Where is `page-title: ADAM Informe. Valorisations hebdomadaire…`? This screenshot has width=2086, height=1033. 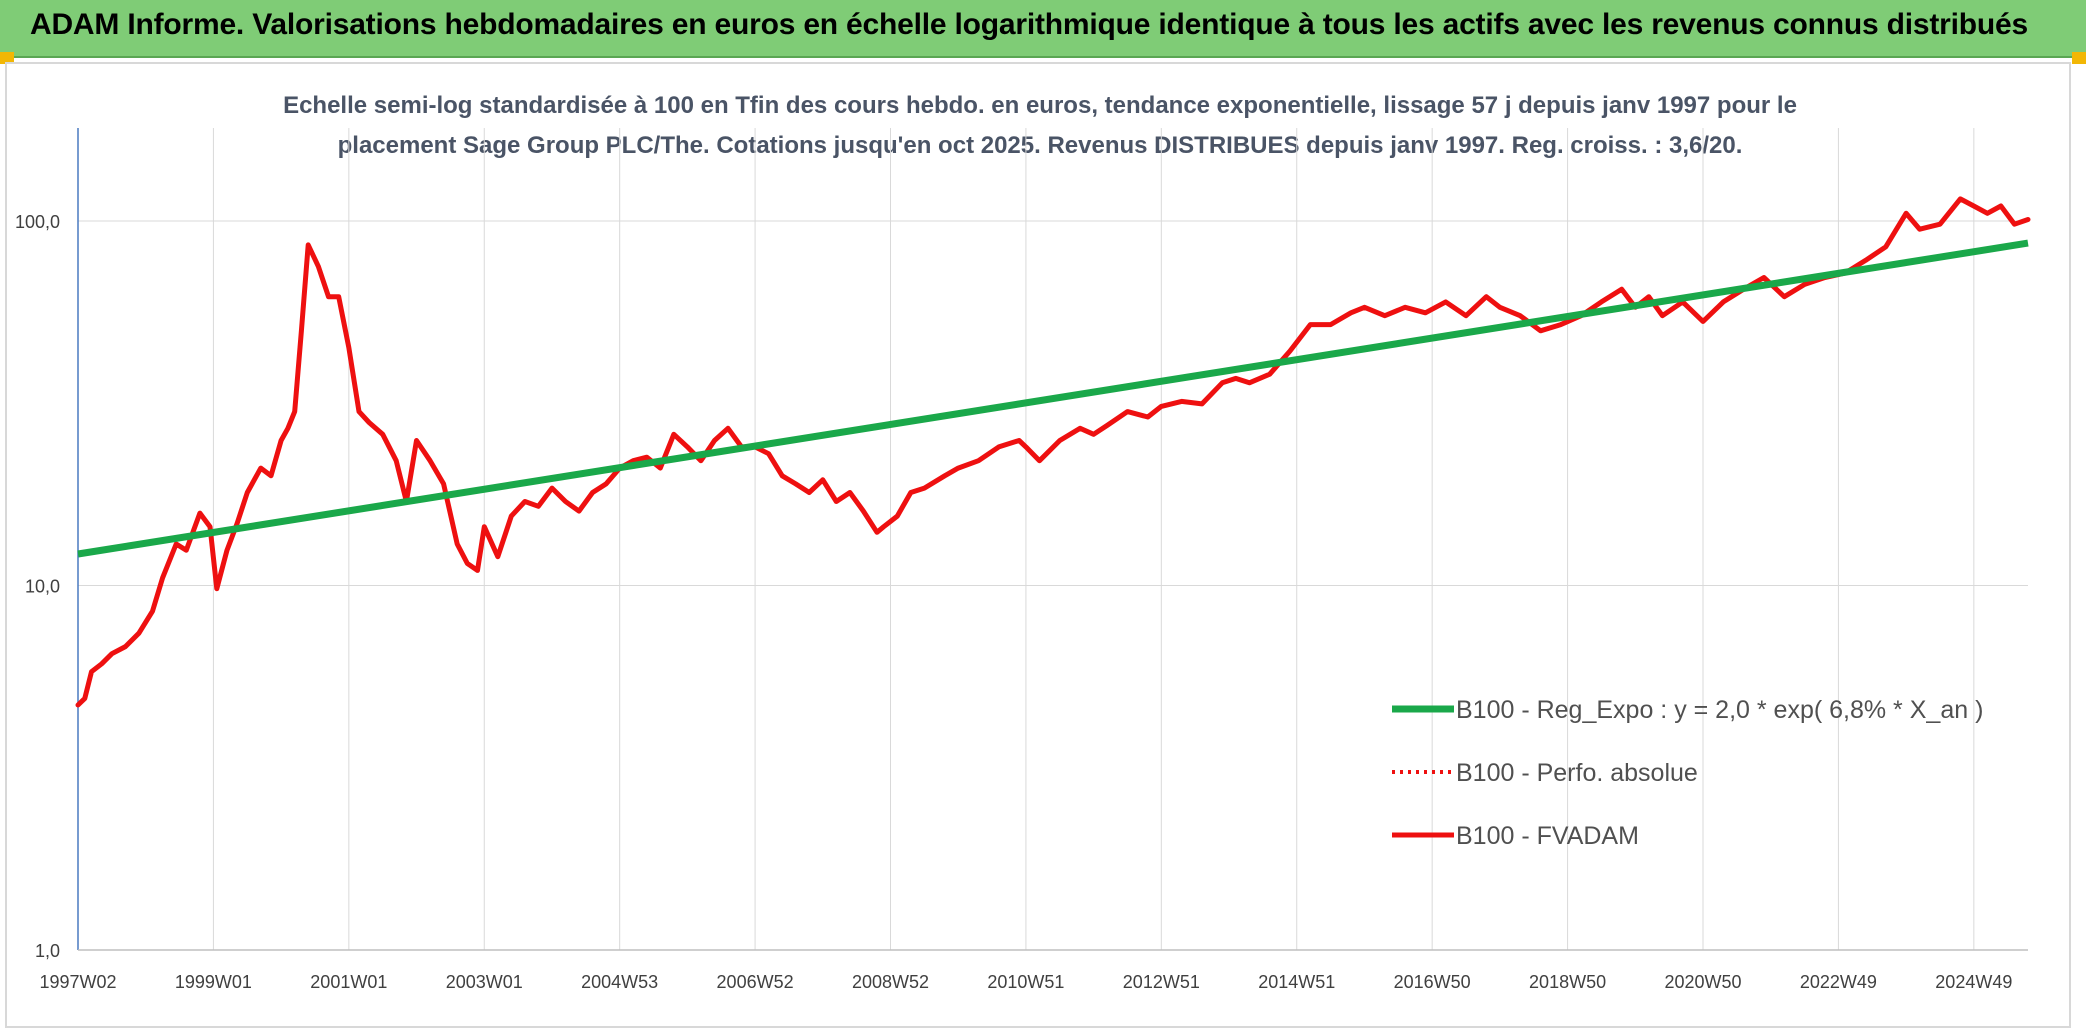
page-title: ADAM Informe. Valorisations hebdomadaire… is located at coordinates (1029, 24).